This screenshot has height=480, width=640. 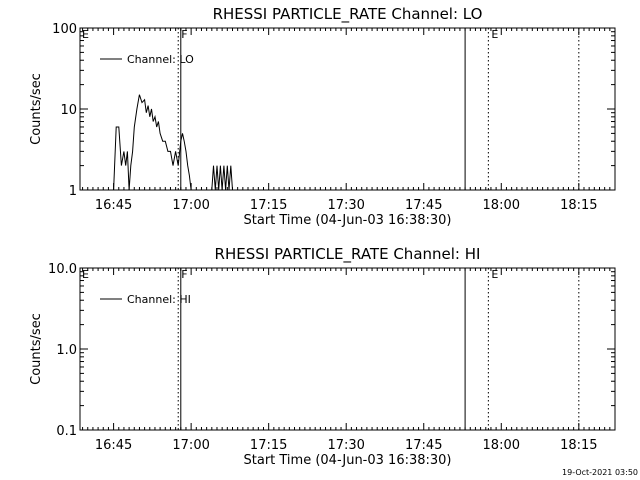 What do you see at coordinates (600, 472) in the screenshot?
I see `footer-timestamp: 19-Oct-2021 03:50` at bounding box center [600, 472].